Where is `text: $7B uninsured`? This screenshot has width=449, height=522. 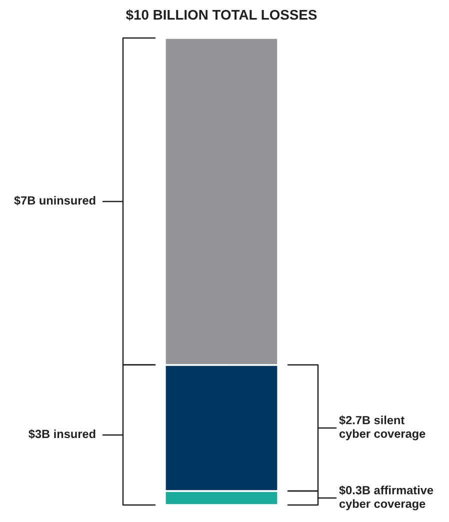 text: $7B uninsured is located at coordinates (55, 201).